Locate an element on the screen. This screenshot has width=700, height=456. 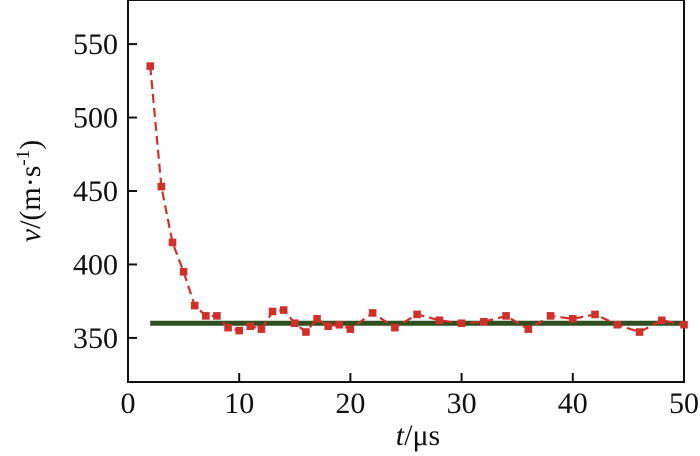
y-axis-unit-b: ) is located at coordinates (30, 145).